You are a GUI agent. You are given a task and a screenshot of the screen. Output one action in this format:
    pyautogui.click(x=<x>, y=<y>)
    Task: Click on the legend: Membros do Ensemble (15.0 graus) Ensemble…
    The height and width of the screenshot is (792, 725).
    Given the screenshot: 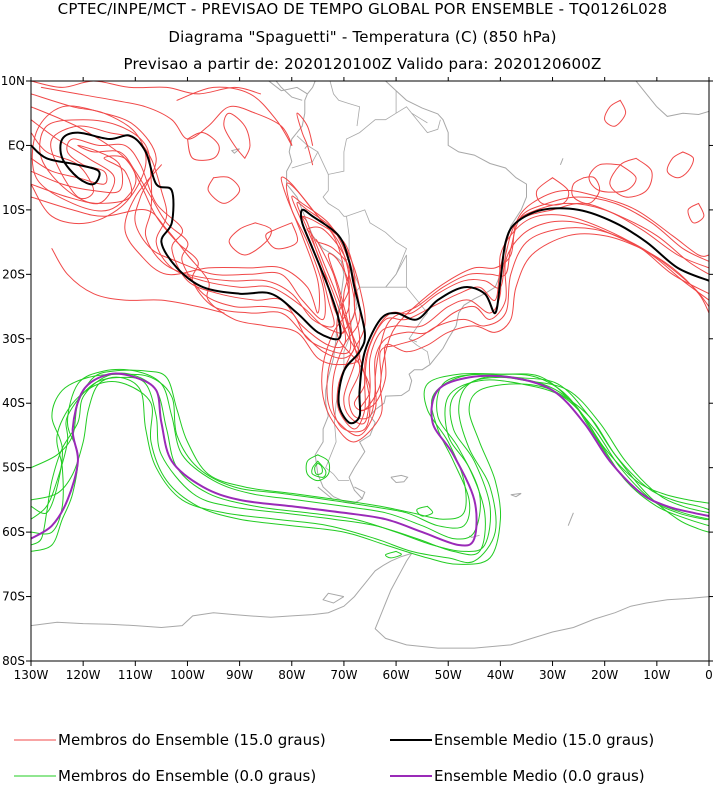 What is the action you would take?
    pyautogui.click(x=334, y=758)
    